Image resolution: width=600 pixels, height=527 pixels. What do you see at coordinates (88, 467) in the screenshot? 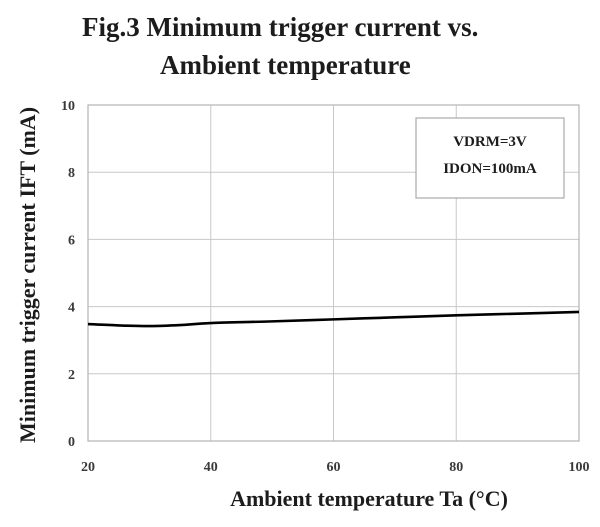
I see `x-tick-label: 20` at bounding box center [88, 467].